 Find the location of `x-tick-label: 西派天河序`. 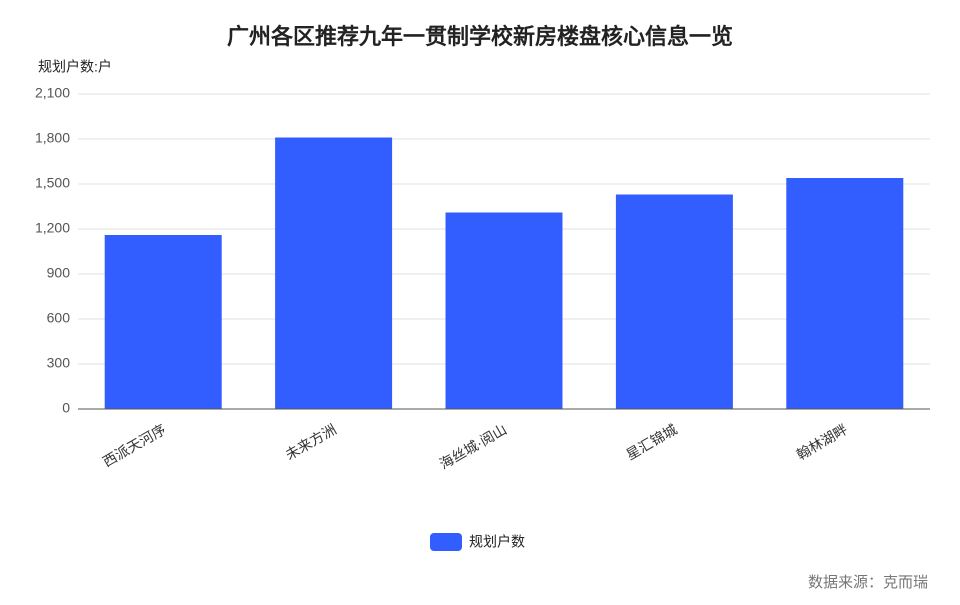

x-tick-label: 西派天河序 is located at coordinates (134, 445).